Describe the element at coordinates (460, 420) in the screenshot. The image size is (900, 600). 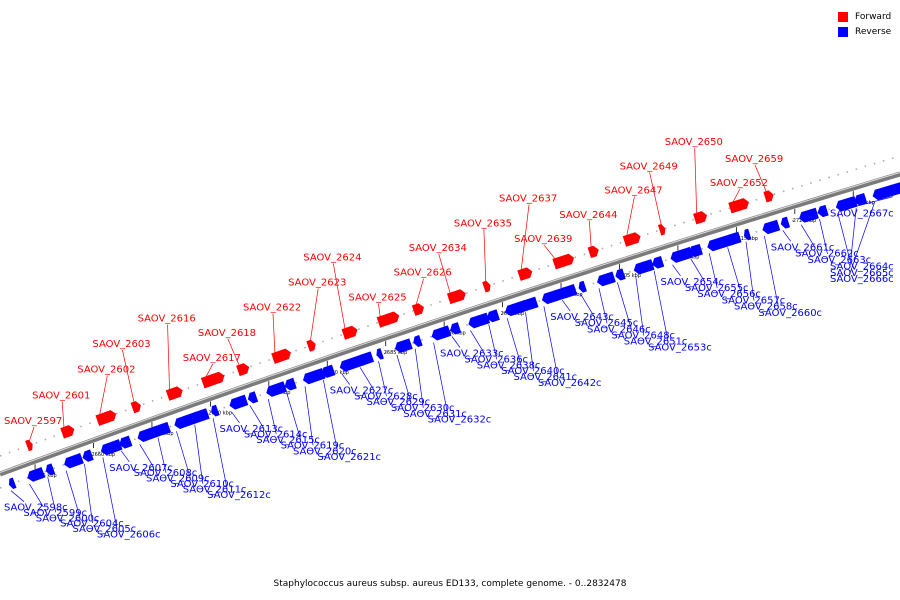
I see `gene-label: SAOV_2632c` at that location.